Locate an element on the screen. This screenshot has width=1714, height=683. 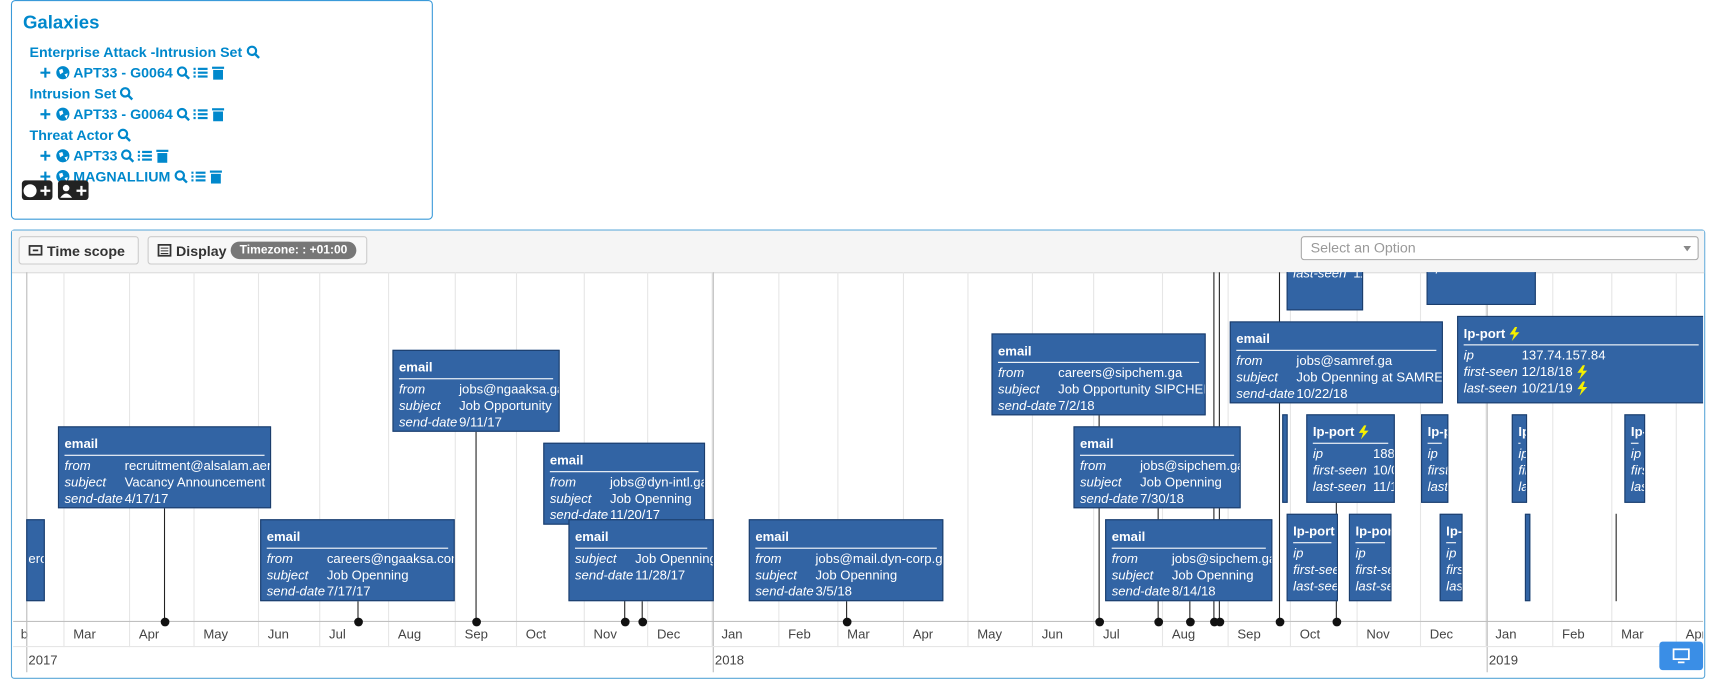
field-value: careers@ngaaksa.com is located at coordinates (390, 558).